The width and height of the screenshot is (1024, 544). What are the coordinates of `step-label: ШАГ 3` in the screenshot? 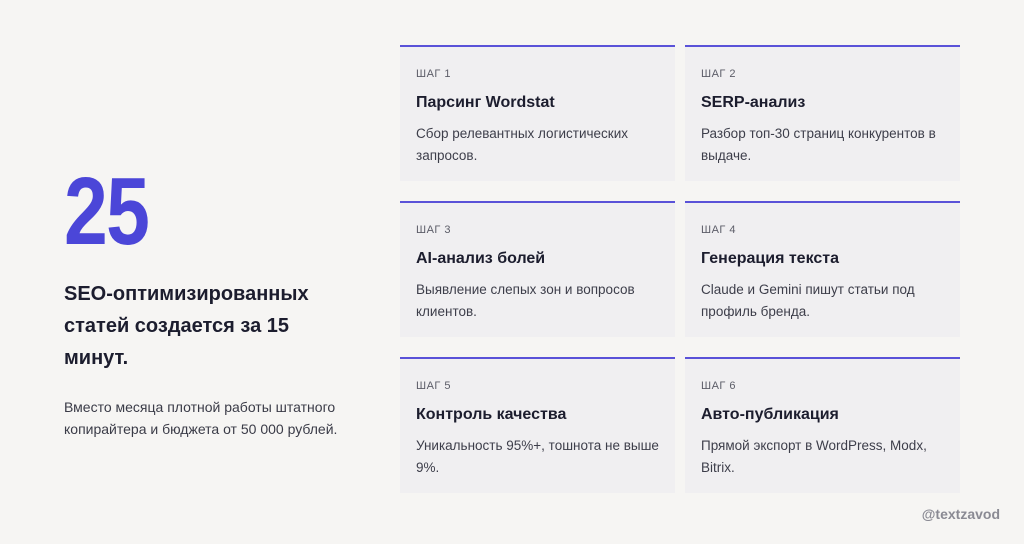 It's located at (434, 230).